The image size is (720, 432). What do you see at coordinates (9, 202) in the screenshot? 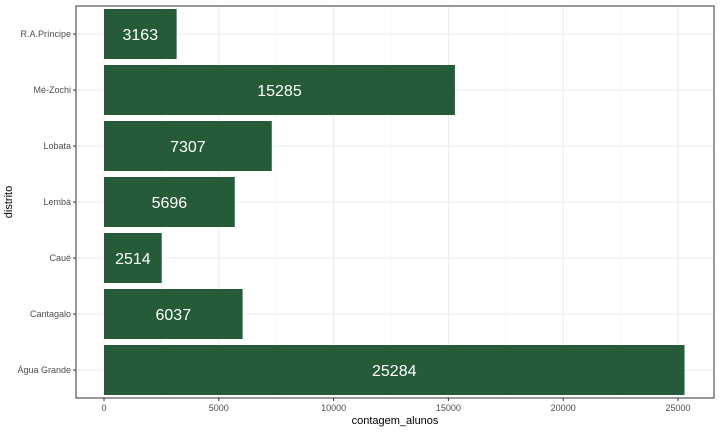
I see `y-axis-title: distrito` at bounding box center [9, 202].